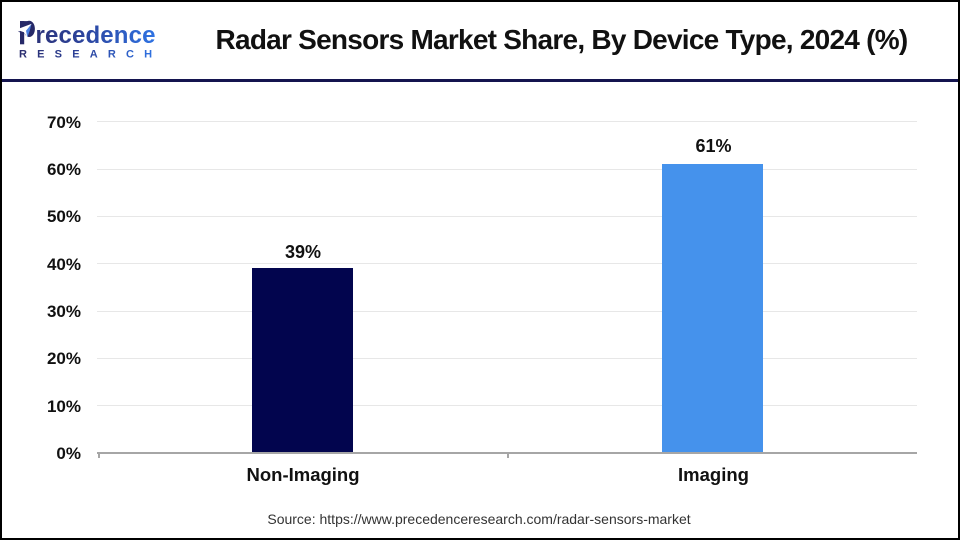 This screenshot has height=540, width=960. What do you see at coordinates (96, 35) in the screenshot?
I see `svg-text: recedence` at bounding box center [96, 35].